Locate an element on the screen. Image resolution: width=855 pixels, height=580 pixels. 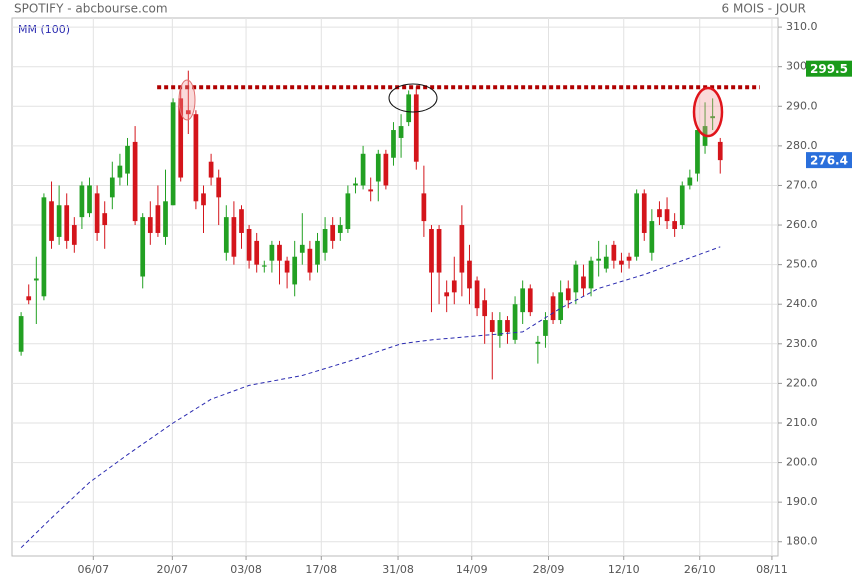
y-tick-label: 260.0 is located at coordinates (802, 224).